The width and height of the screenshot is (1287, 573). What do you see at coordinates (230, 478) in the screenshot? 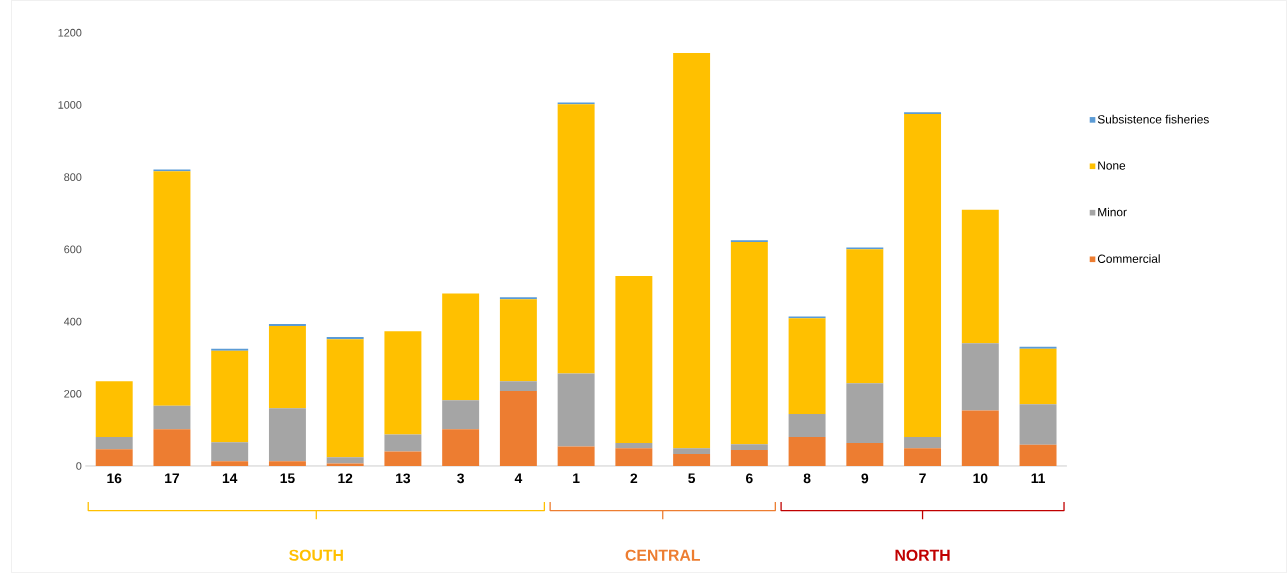
I see `x-tick-label: 14` at bounding box center [230, 478].